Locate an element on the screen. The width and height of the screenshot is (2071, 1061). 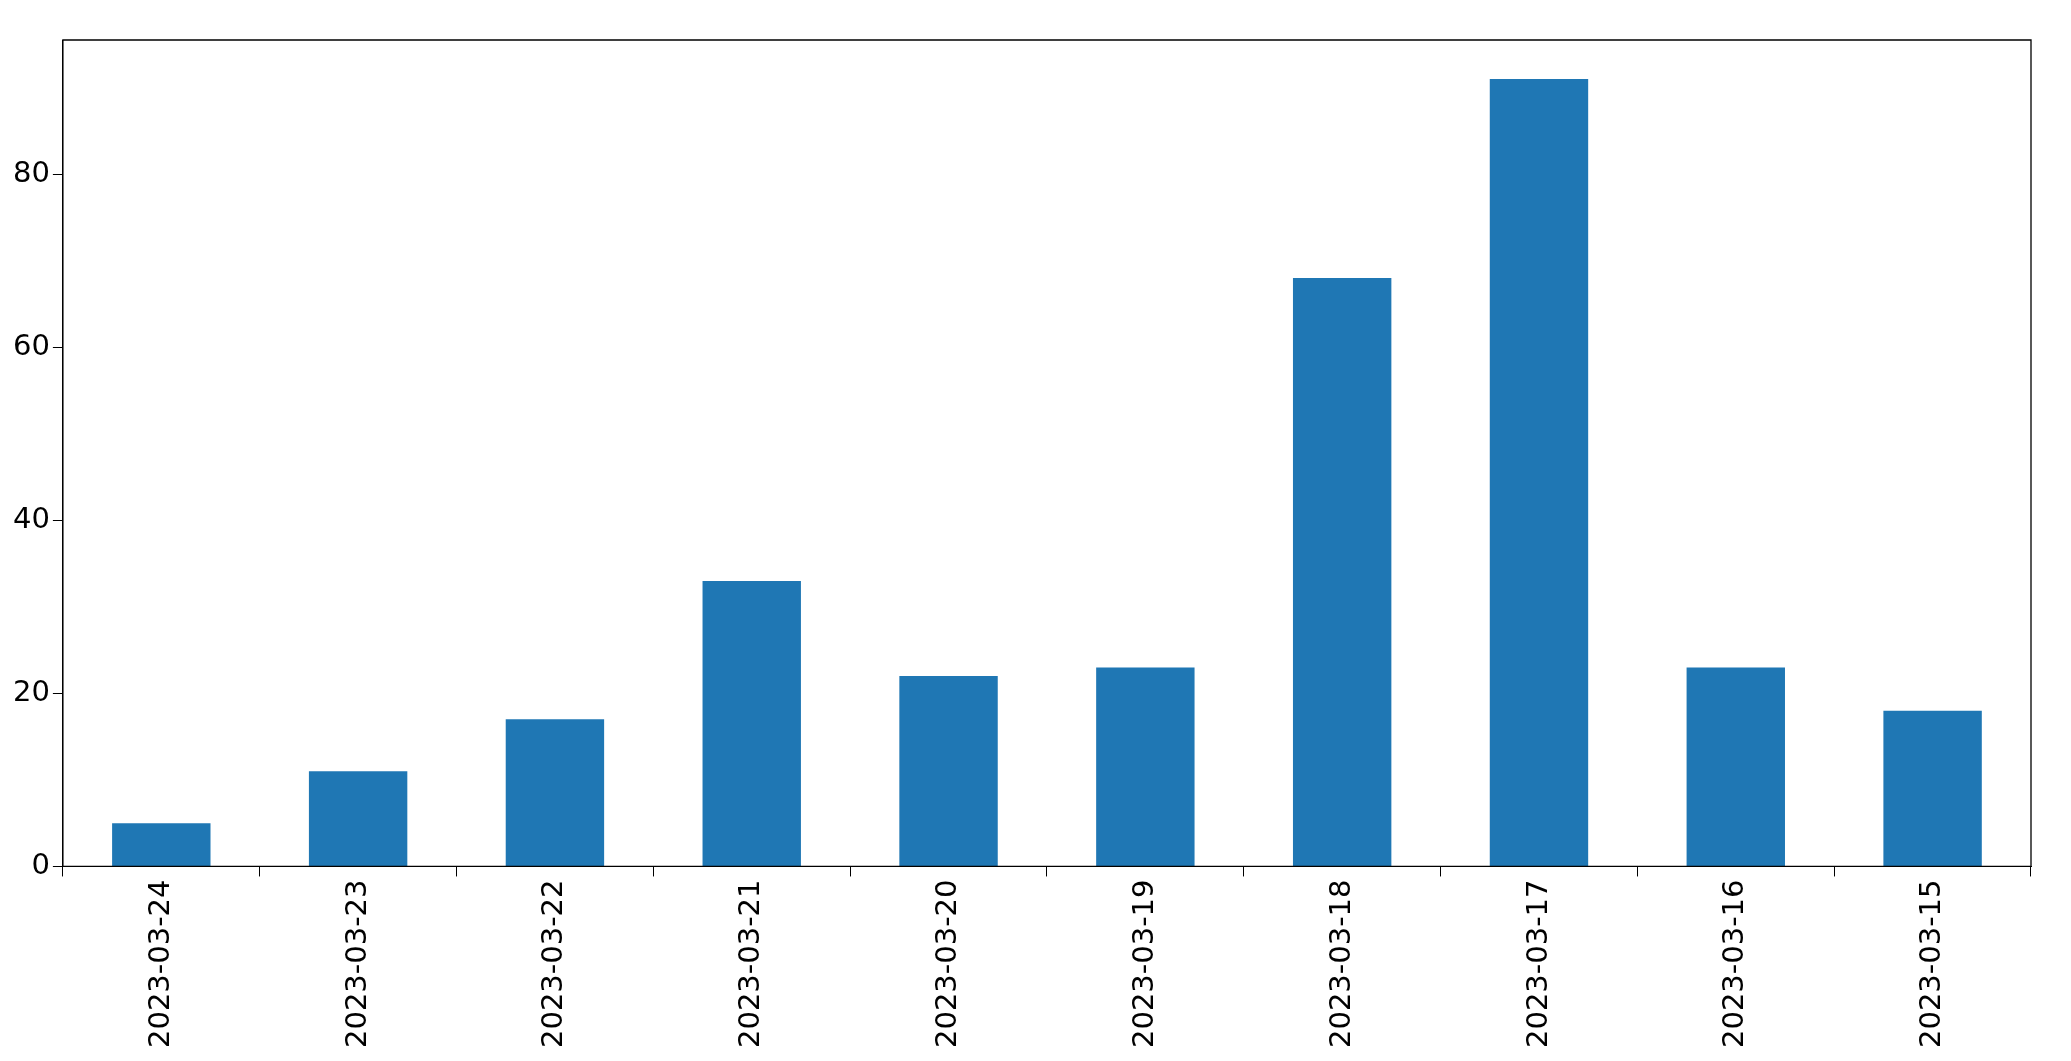
x-tick-label: 2023-03-17 is located at coordinates (1536, 964).